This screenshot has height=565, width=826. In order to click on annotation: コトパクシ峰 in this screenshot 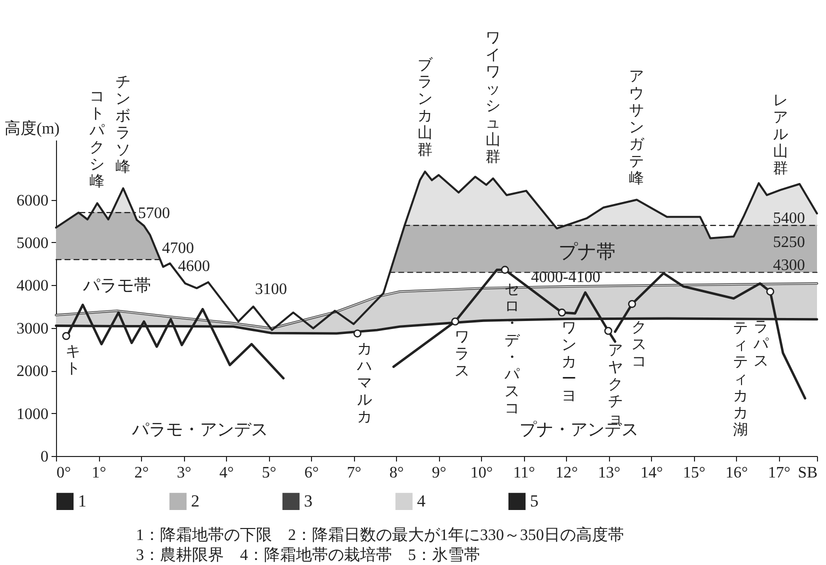, I will do `click(97, 139)`.